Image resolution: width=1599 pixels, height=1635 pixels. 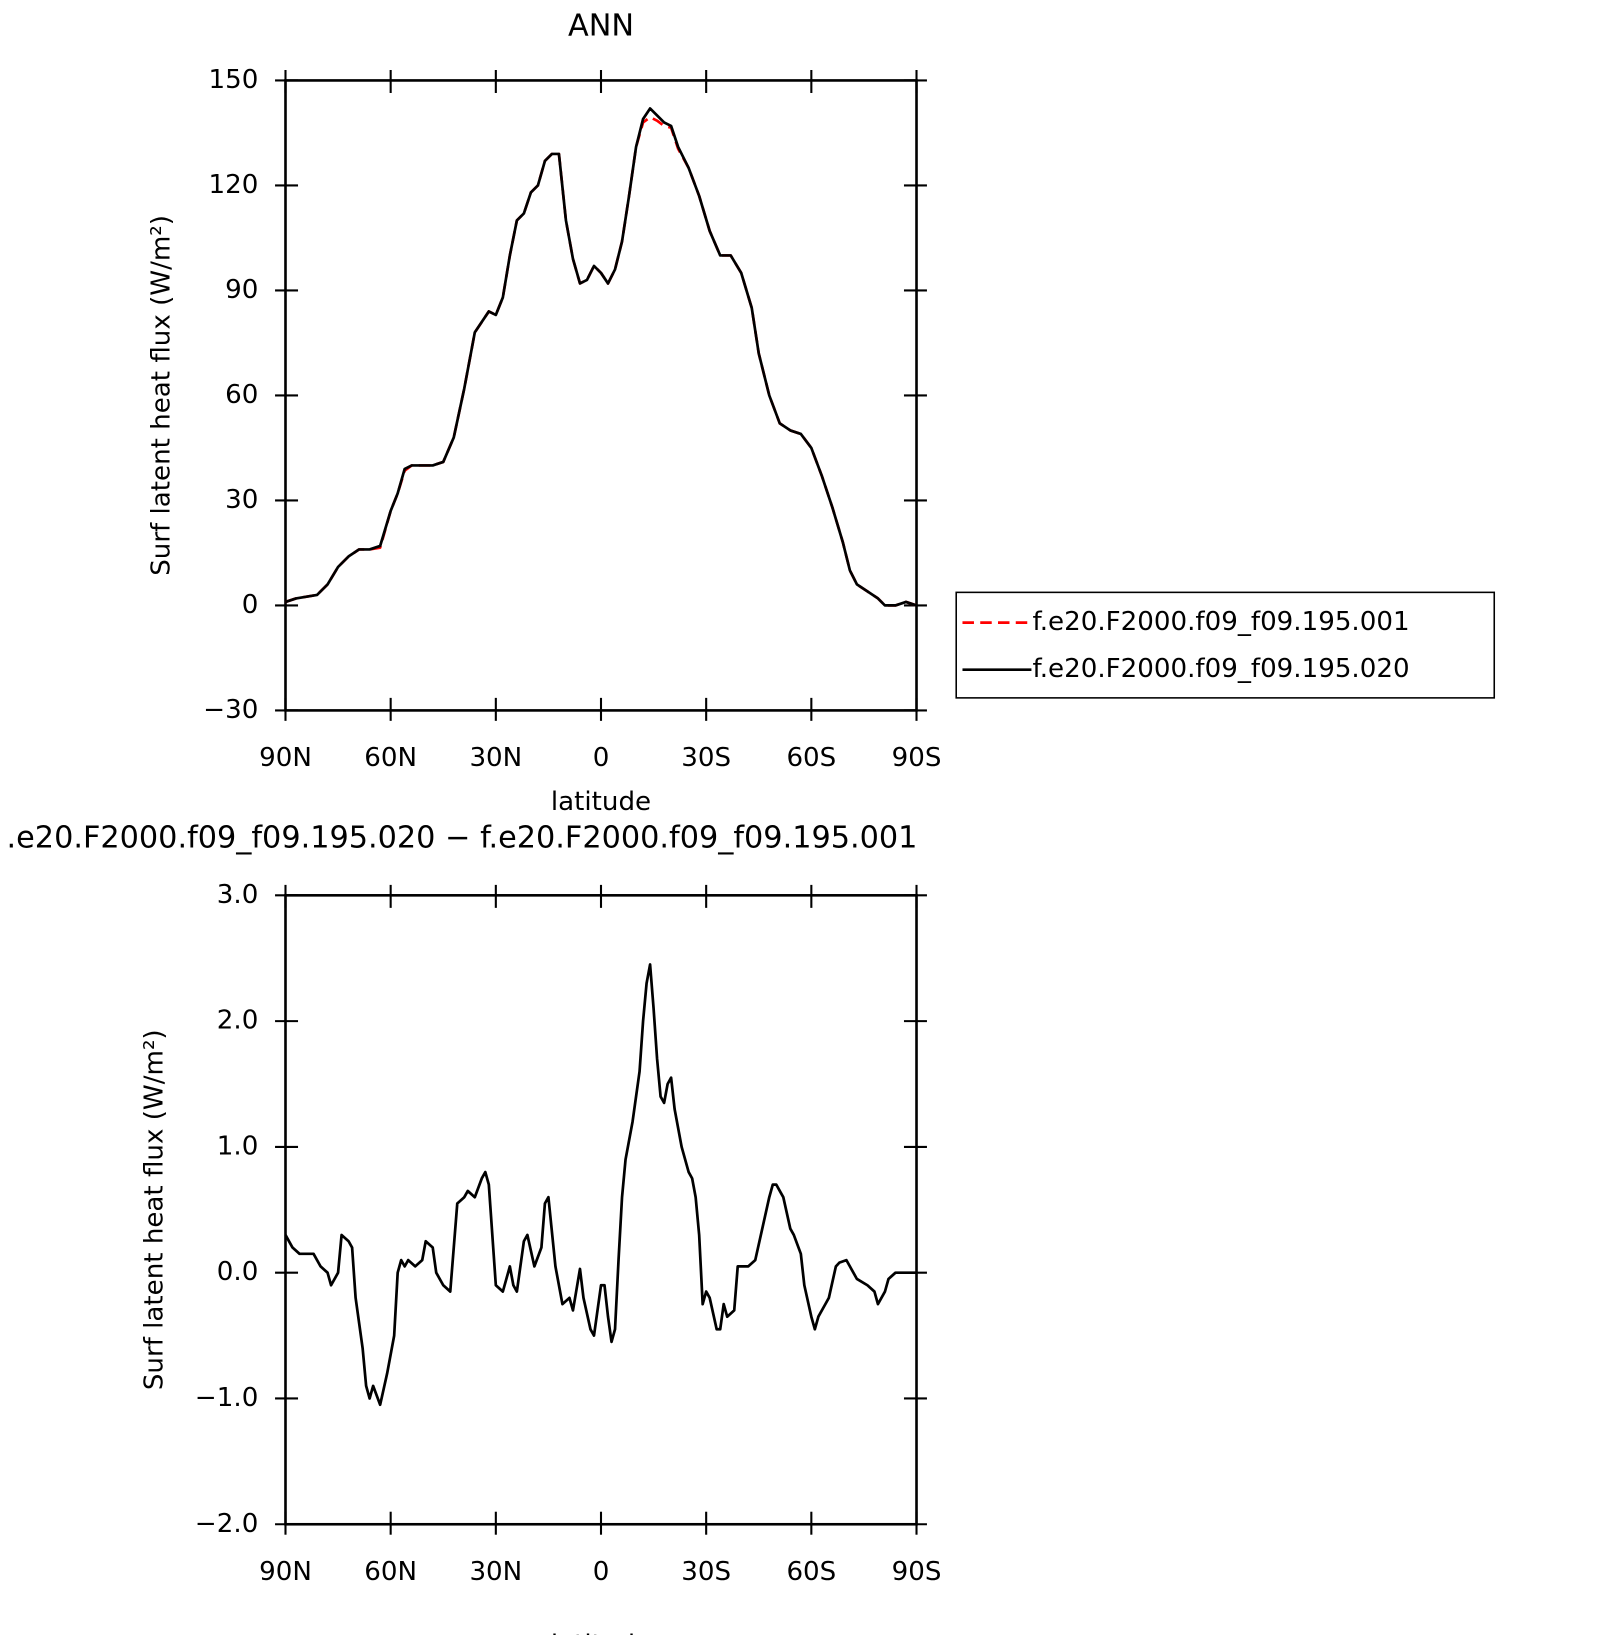 What do you see at coordinates (238, 895) in the screenshot?
I see `y-tick-label: 3.0` at bounding box center [238, 895].